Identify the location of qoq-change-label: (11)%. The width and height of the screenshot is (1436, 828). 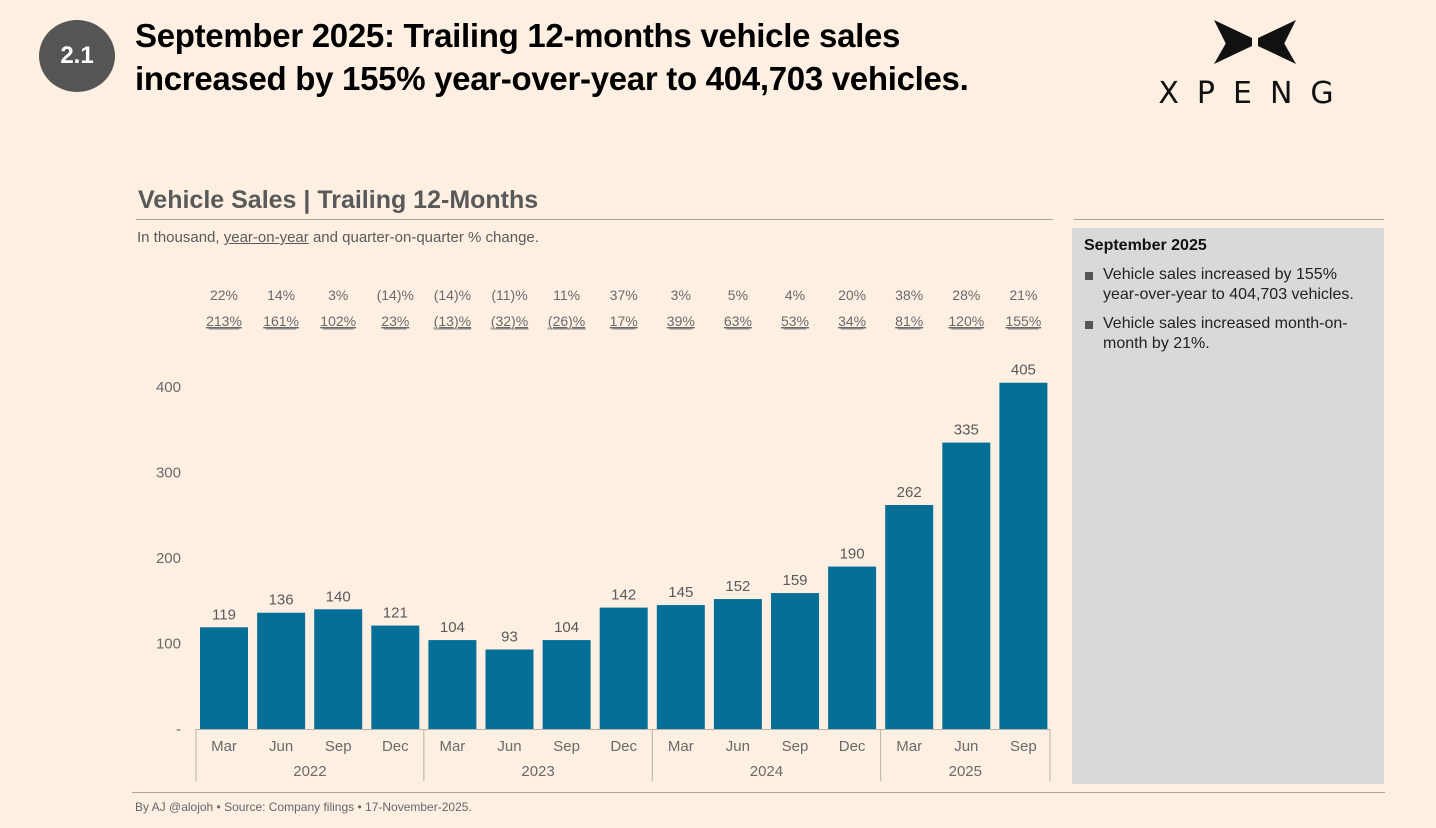
(509, 295).